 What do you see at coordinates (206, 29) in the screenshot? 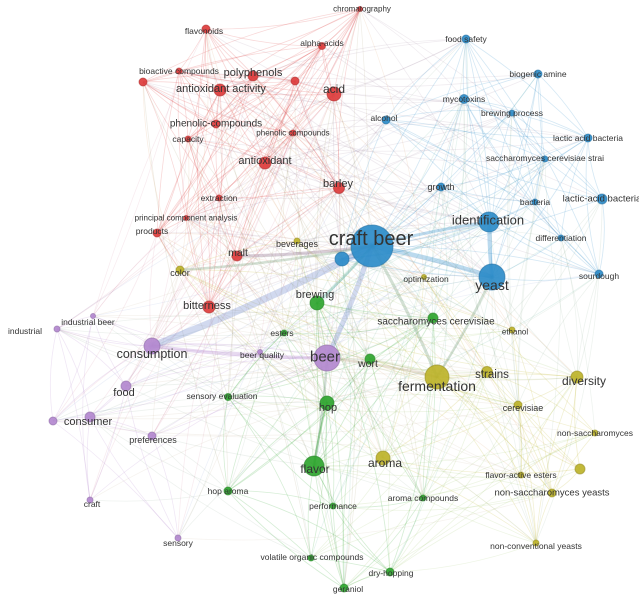
I see `graph-node-flavonoids` at bounding box center [206, 29].